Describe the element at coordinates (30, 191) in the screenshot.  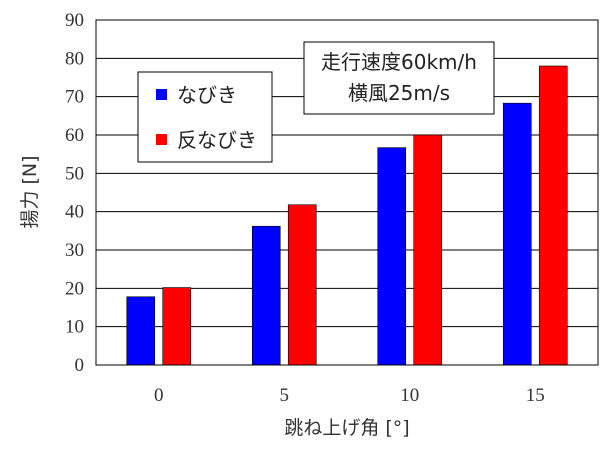
I see `y-axis-title: 揚力 [N]` at that location.